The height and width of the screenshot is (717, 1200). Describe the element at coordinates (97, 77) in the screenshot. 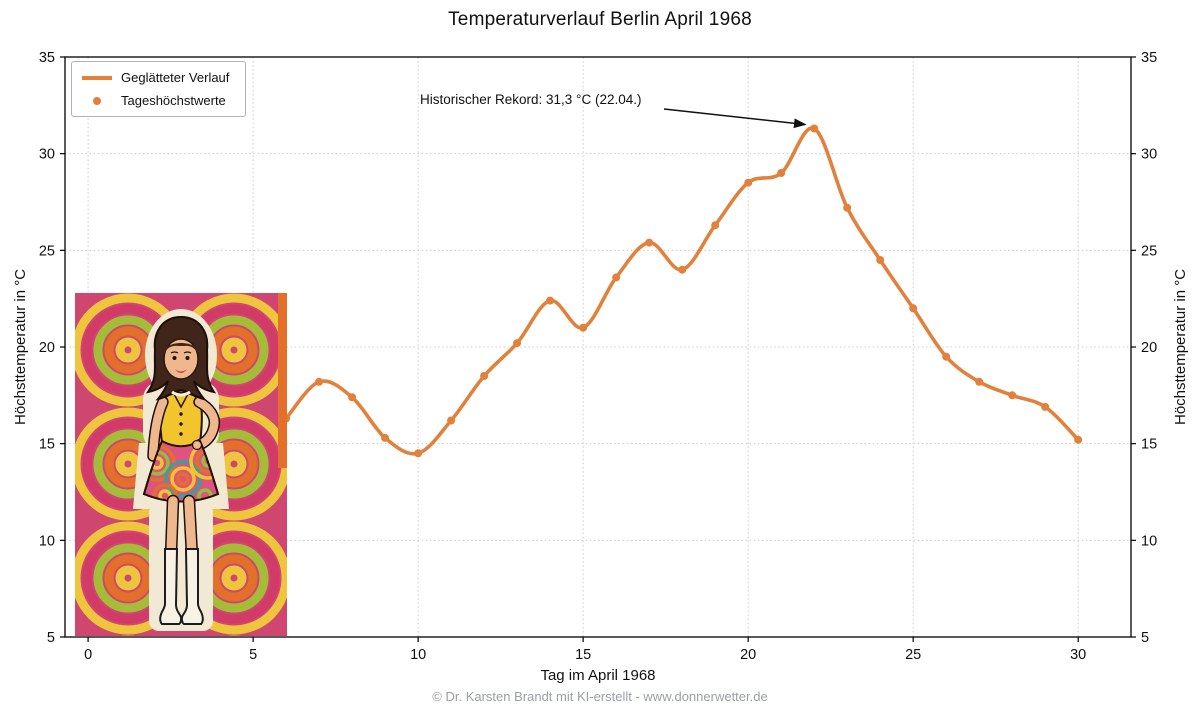

I see `line-swatch` at that location.